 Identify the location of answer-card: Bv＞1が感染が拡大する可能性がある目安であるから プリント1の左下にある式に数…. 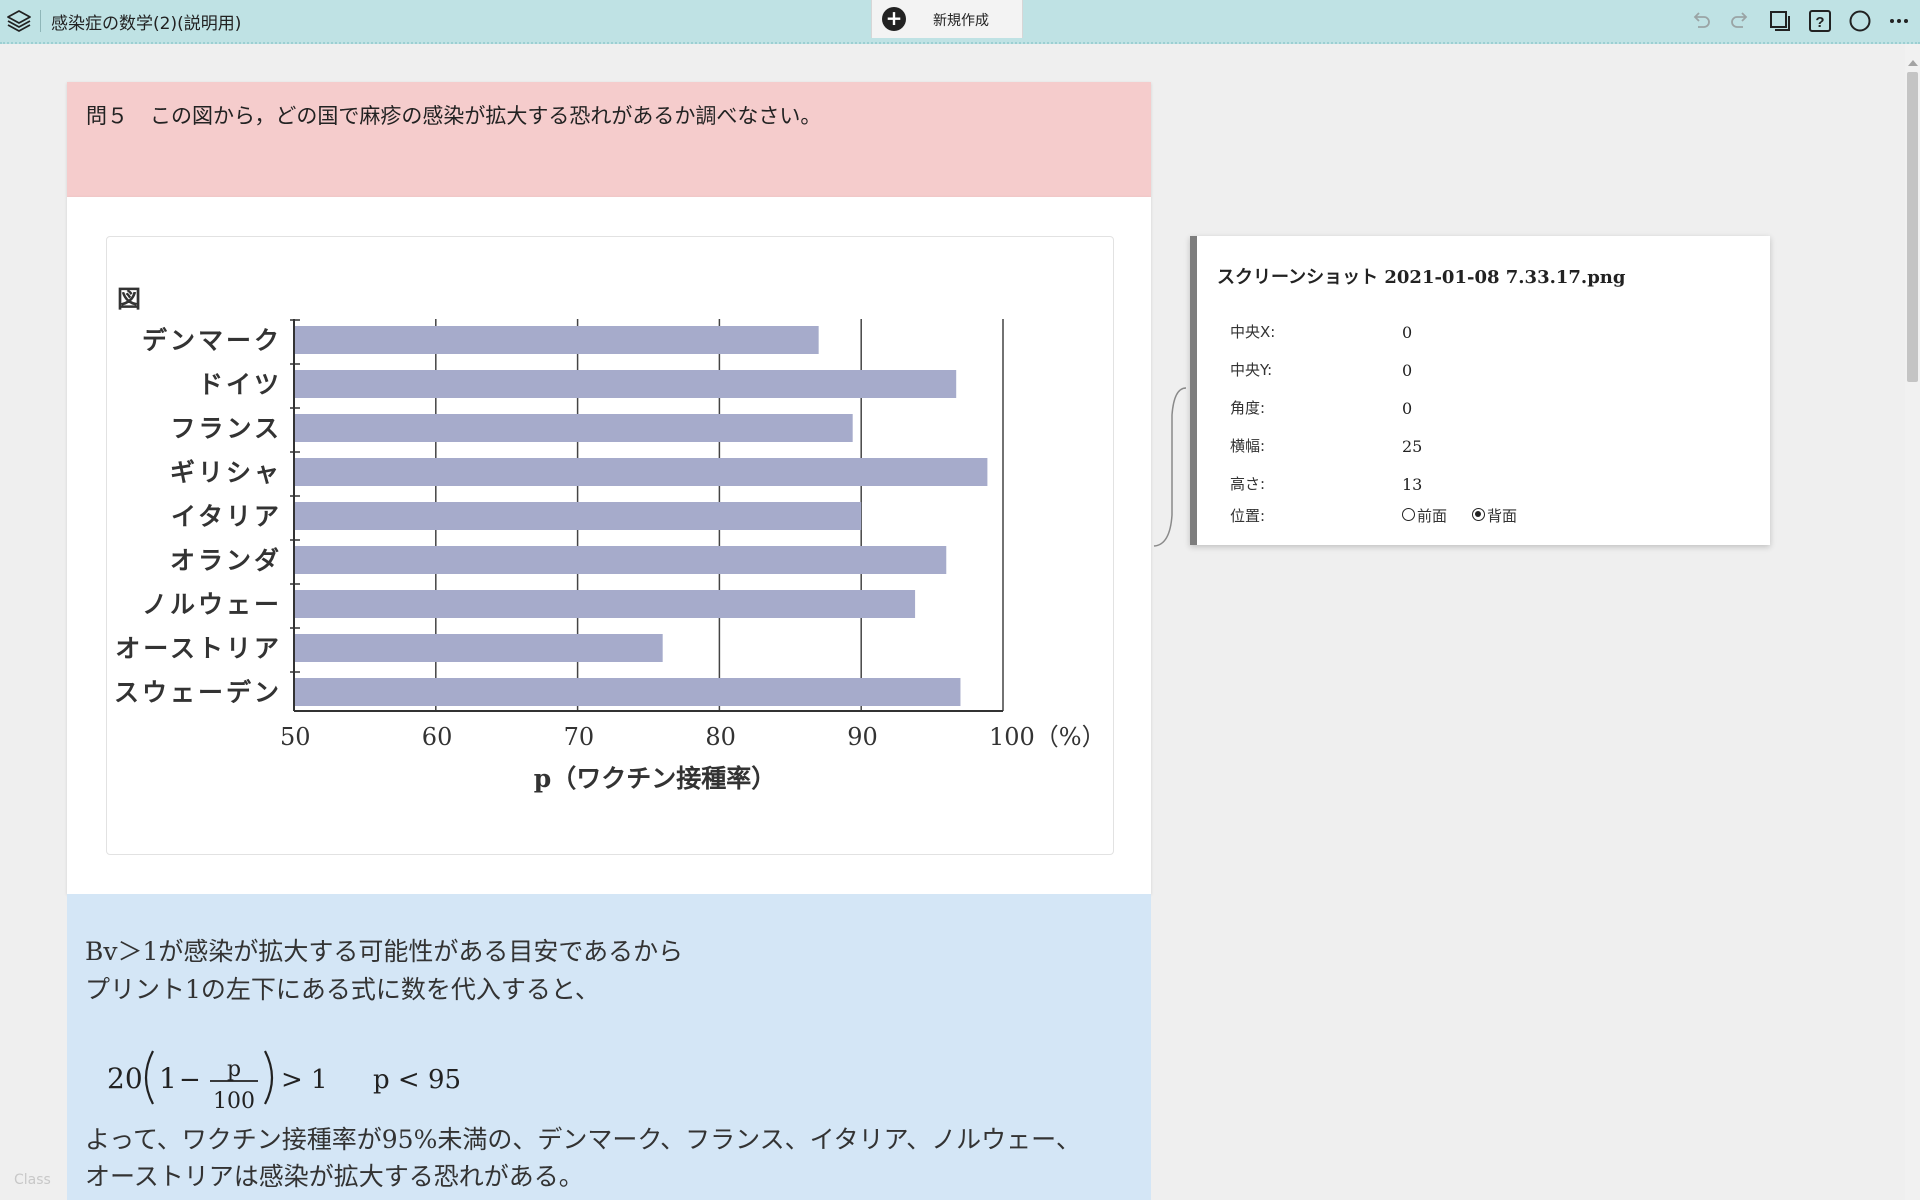
(609, 1047).